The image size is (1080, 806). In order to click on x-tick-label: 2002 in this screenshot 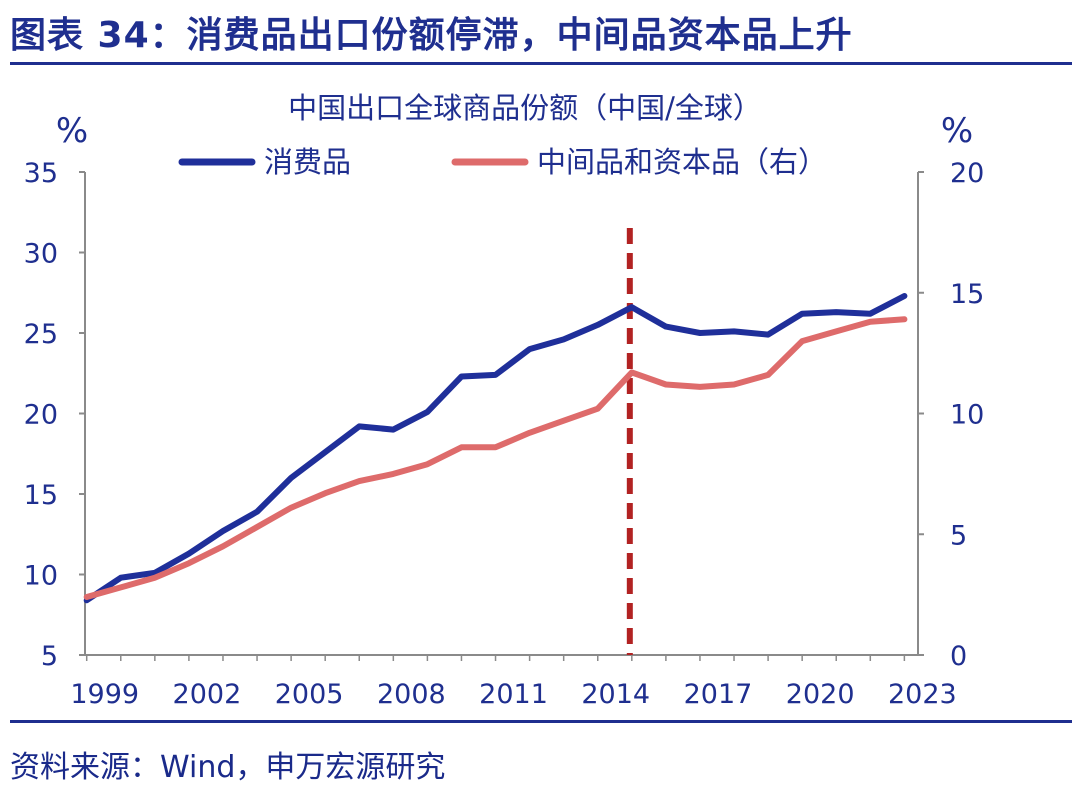, I will do `click(207, 694)`.